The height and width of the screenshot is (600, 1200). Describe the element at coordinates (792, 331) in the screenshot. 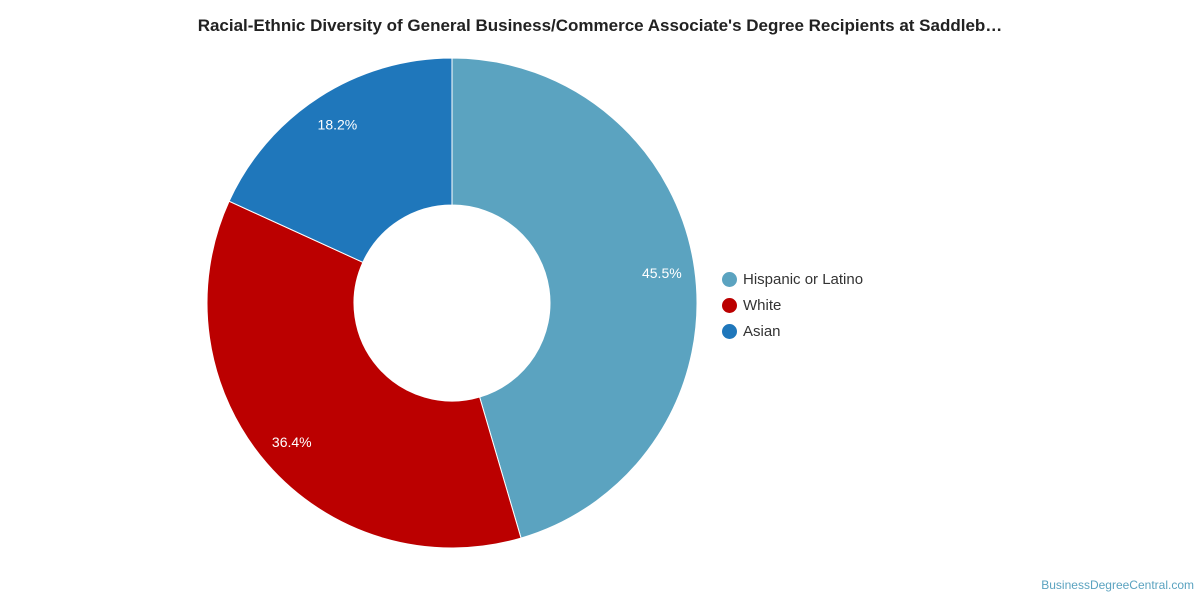

I see `legend-item: Asian` at that location.